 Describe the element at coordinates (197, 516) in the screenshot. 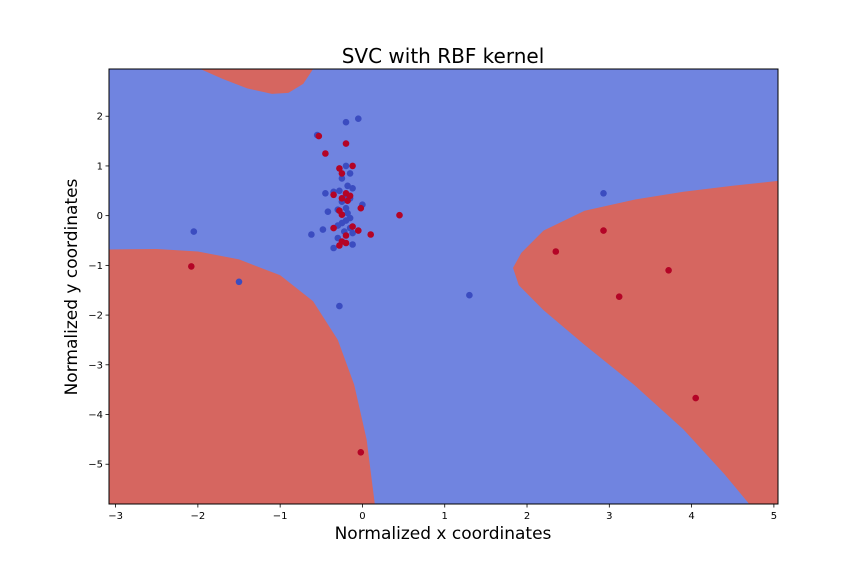

I see `x-tick-label: −2` at that location.